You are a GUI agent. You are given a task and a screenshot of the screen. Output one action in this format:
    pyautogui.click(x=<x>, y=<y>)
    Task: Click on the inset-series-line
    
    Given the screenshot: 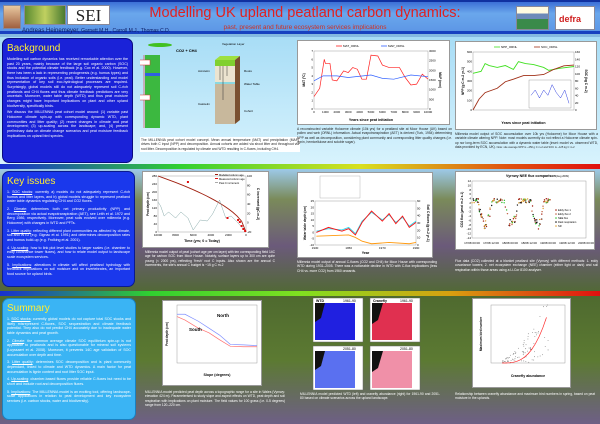 What is the action you would take?
    pyautogui.click(x=550, y=94)
    